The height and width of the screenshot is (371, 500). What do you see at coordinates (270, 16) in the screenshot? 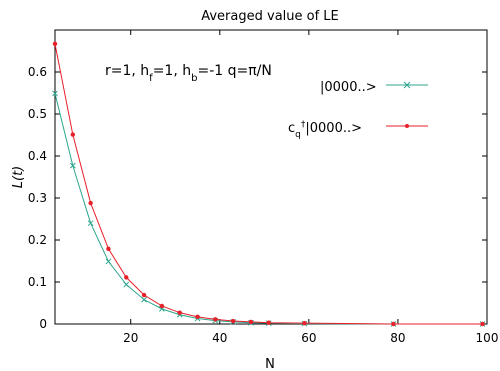
I see `chart-title: Averaged value of LE` at bounding box center [270, 16].